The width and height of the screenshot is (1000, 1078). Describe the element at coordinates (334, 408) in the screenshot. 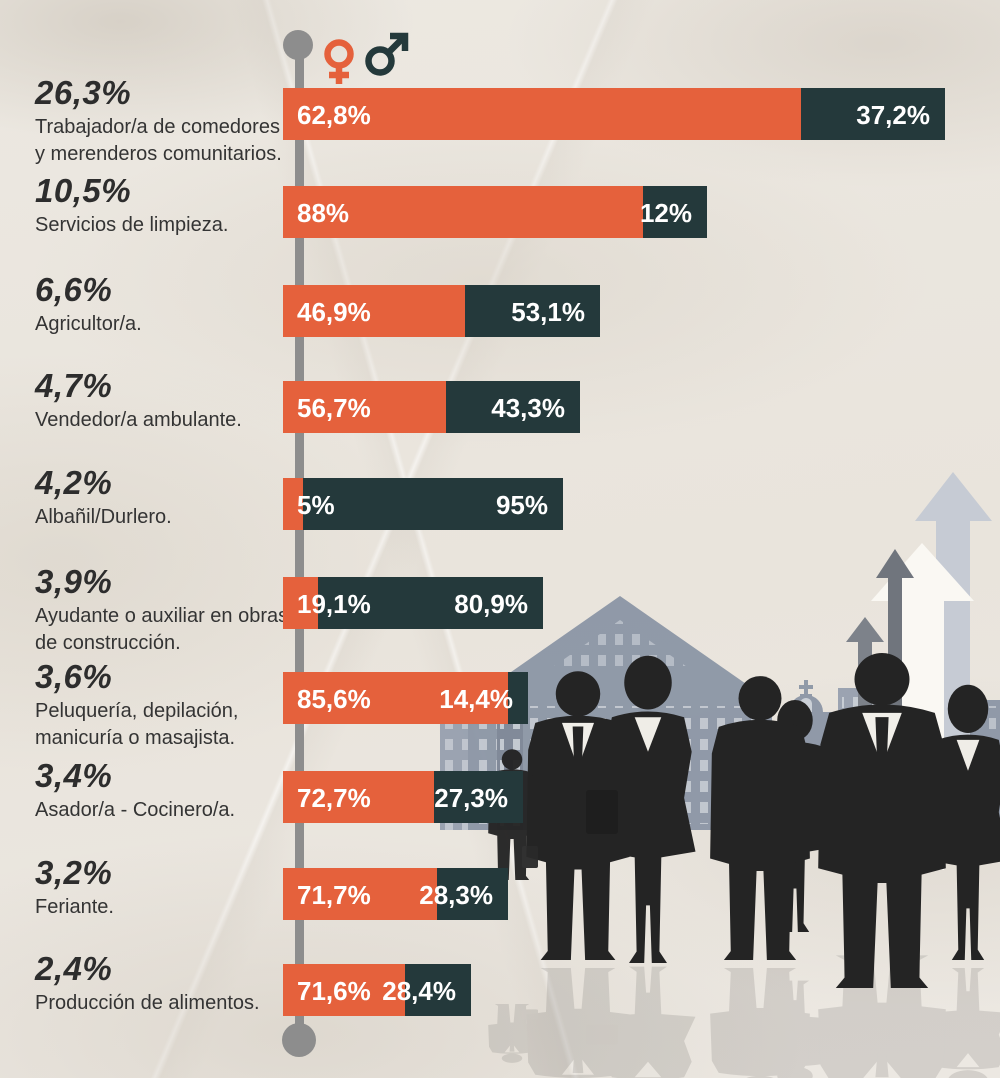

I see `female-value: 56,7%` at that location.